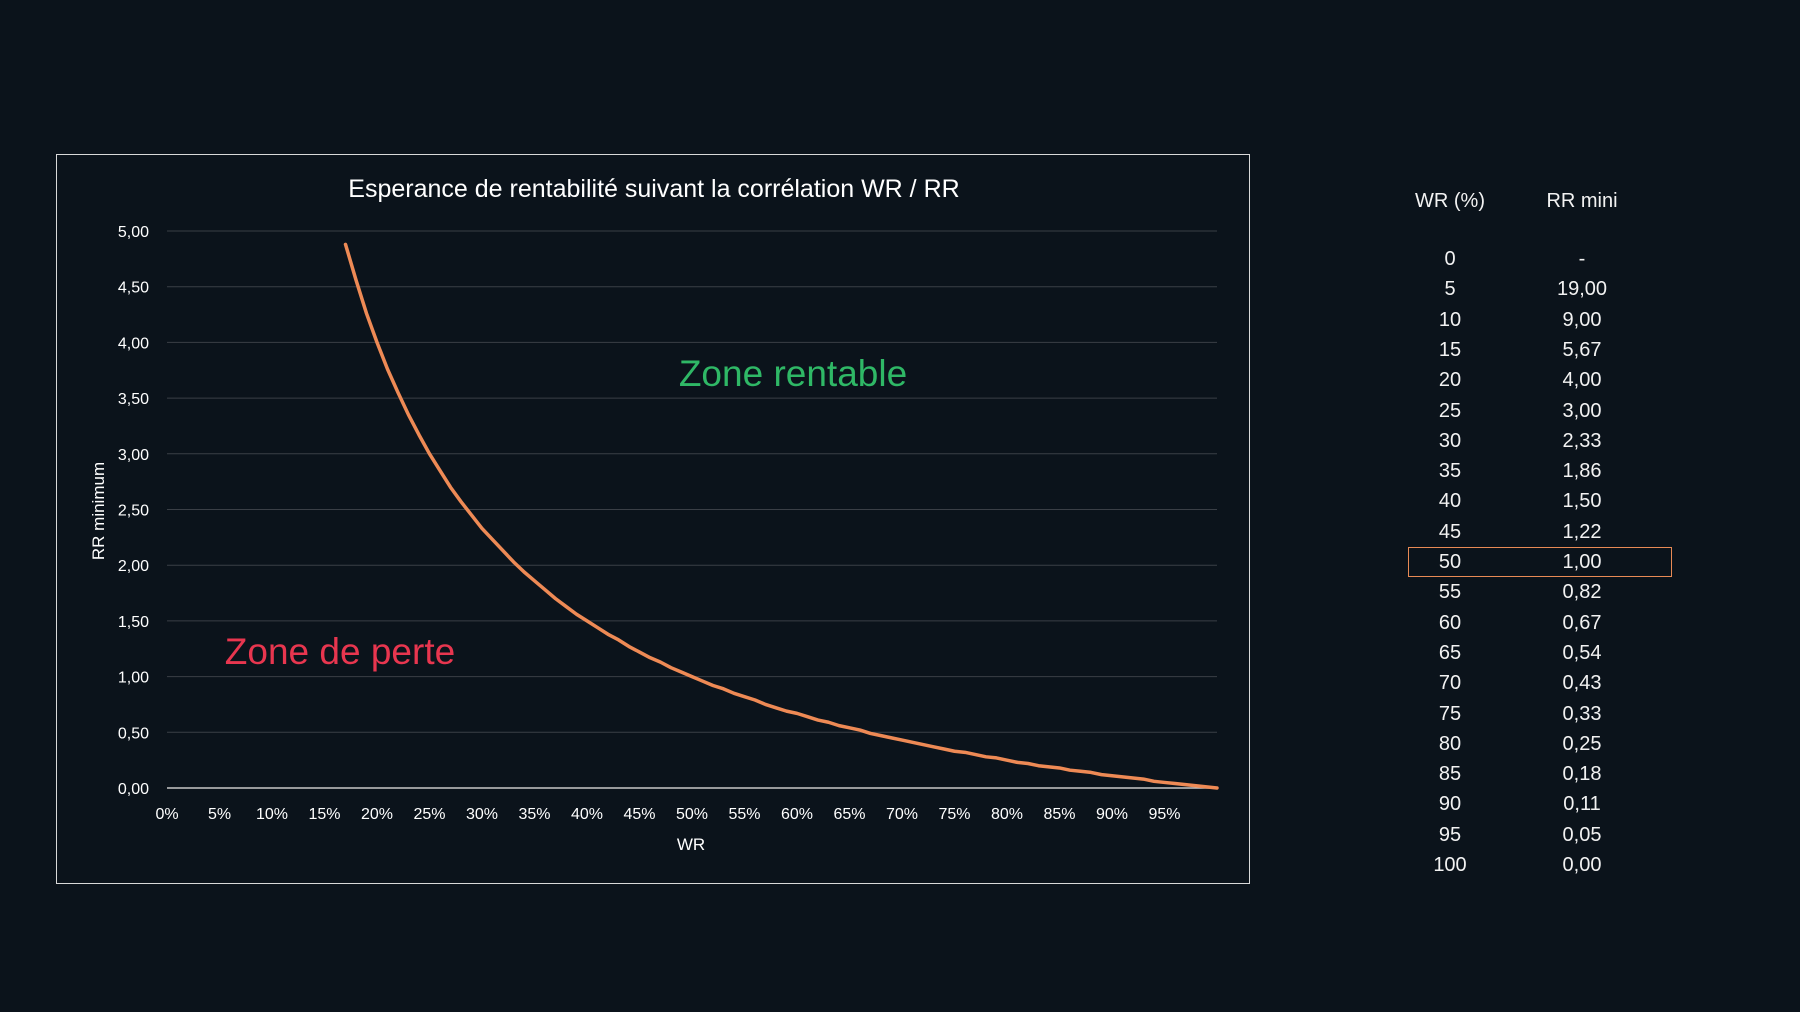  Describe the element at coordinates (1450, 562) in the screenshot. I see `table-cell-wr: 50` at that location.